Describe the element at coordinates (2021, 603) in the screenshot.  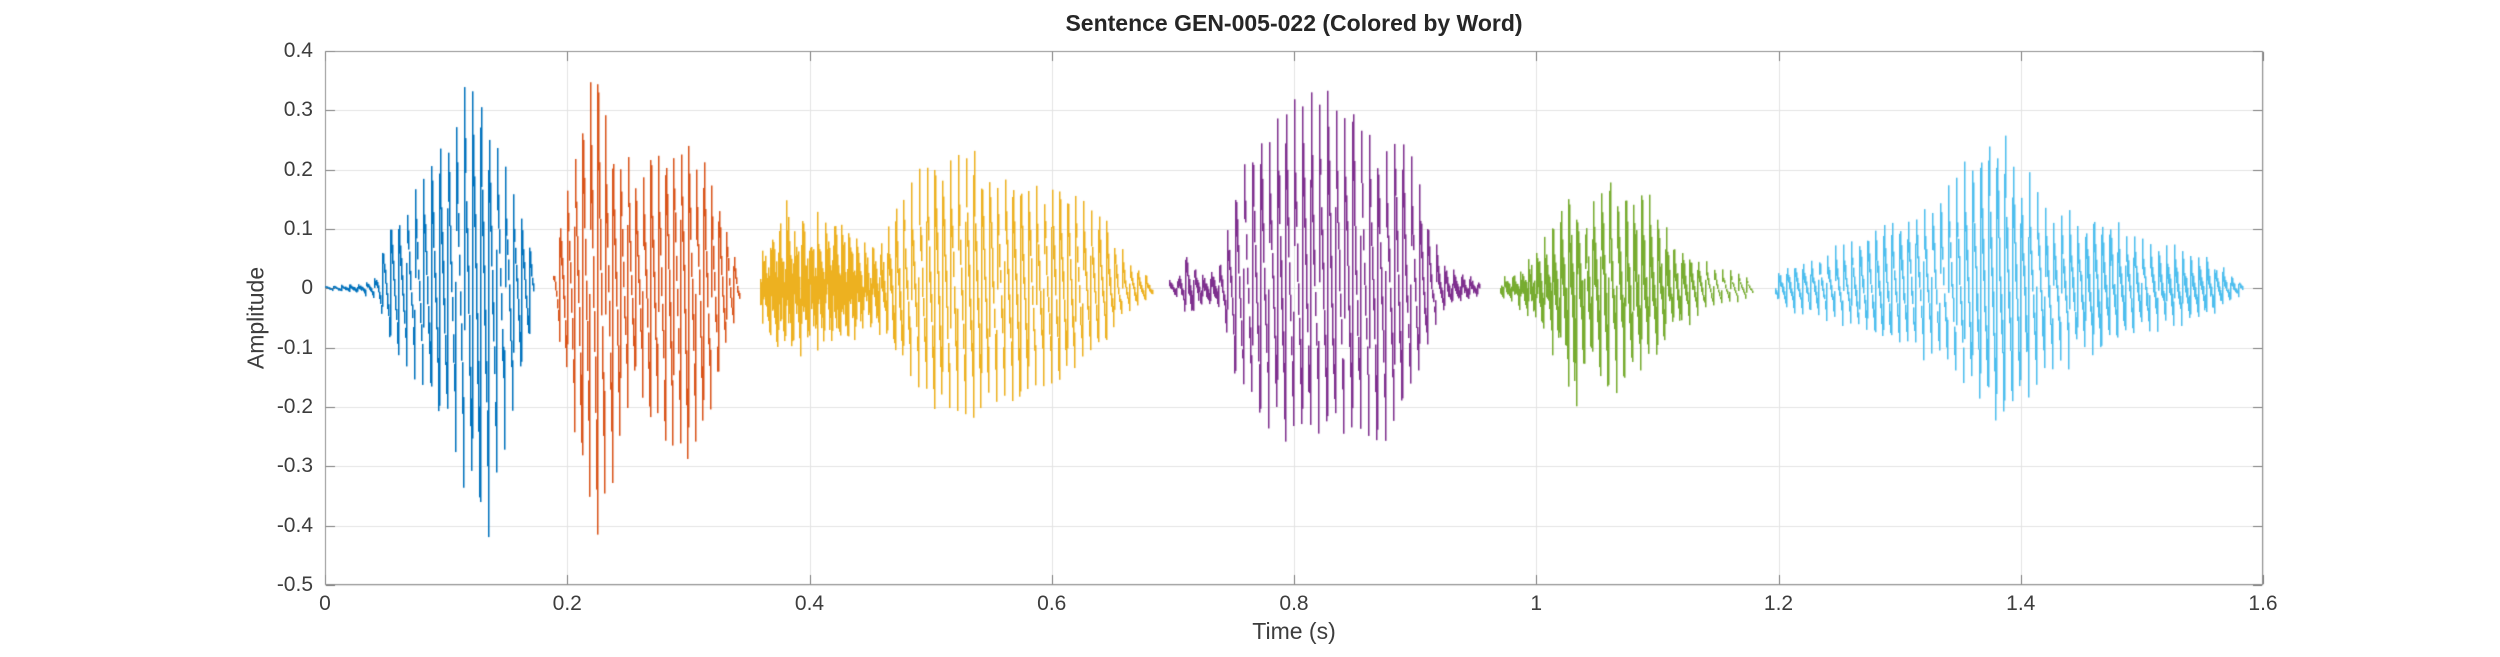
I see `x-tick-label: 1.4` at that location.